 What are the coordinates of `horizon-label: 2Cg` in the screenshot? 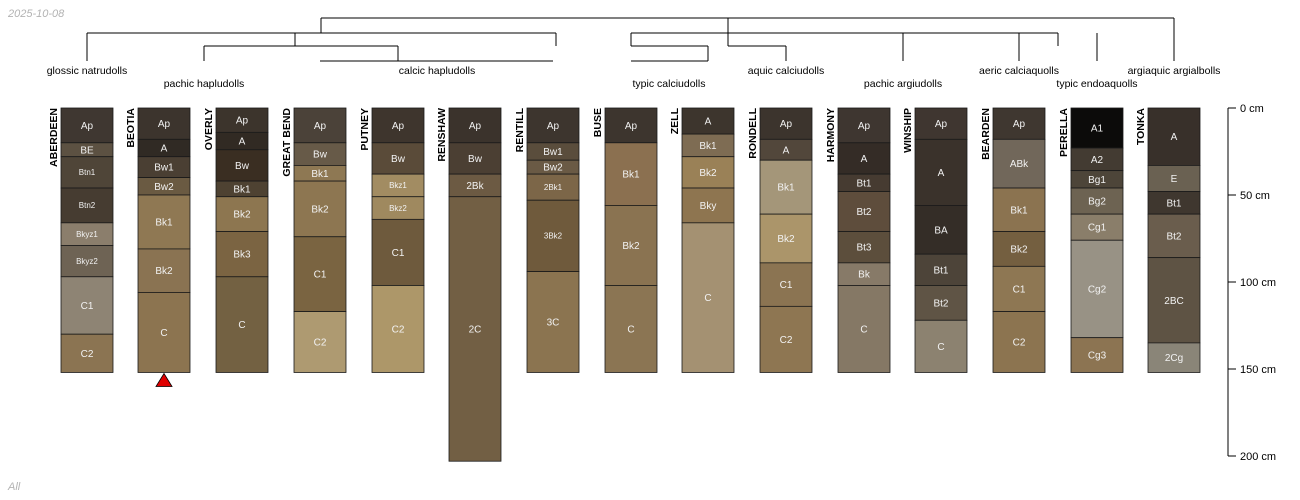 It's located at (1174, 358).